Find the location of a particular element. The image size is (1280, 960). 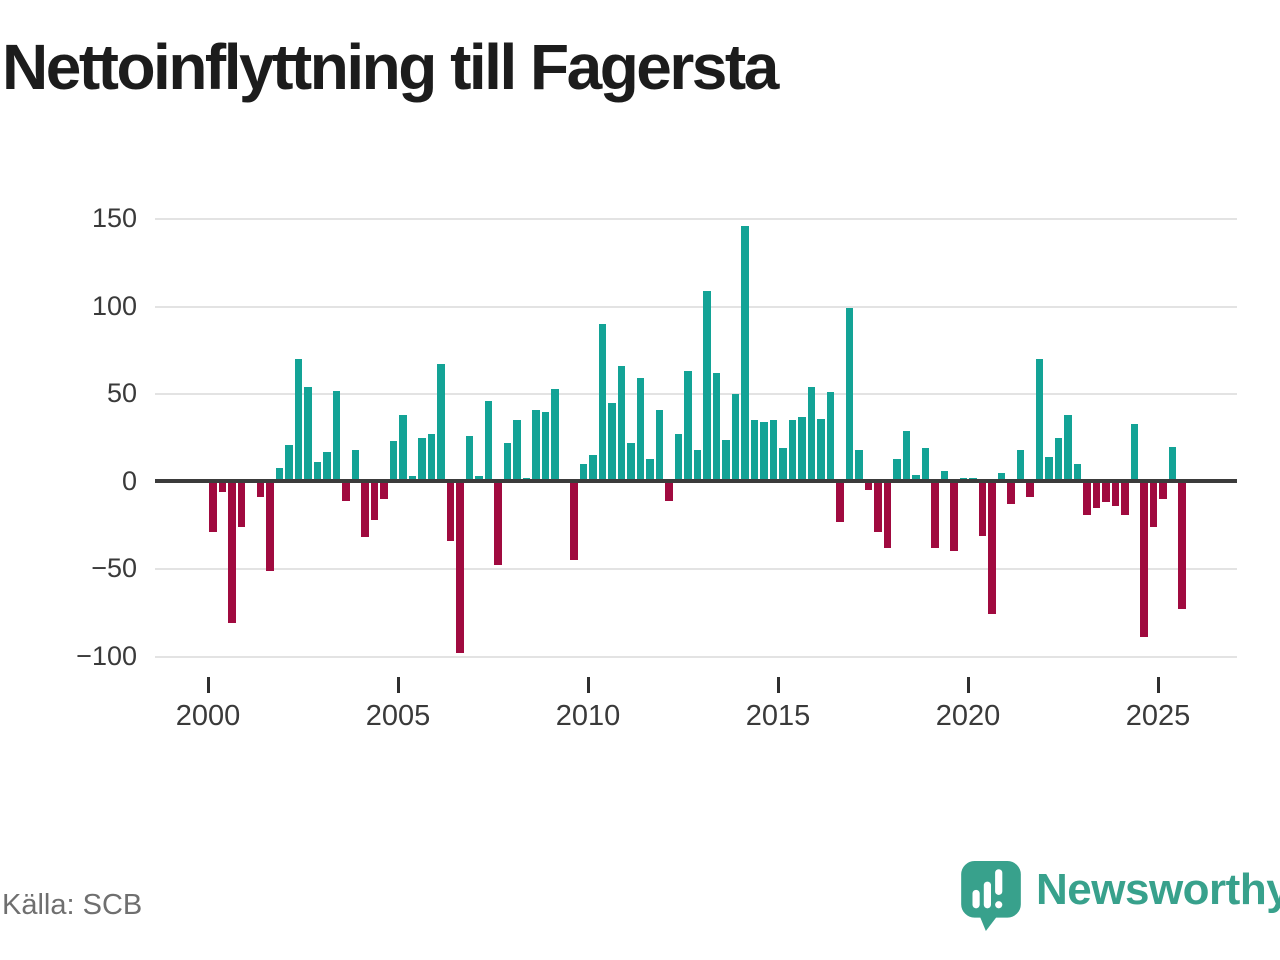

bar-2000-q1 is located at coordinates (213, 507).